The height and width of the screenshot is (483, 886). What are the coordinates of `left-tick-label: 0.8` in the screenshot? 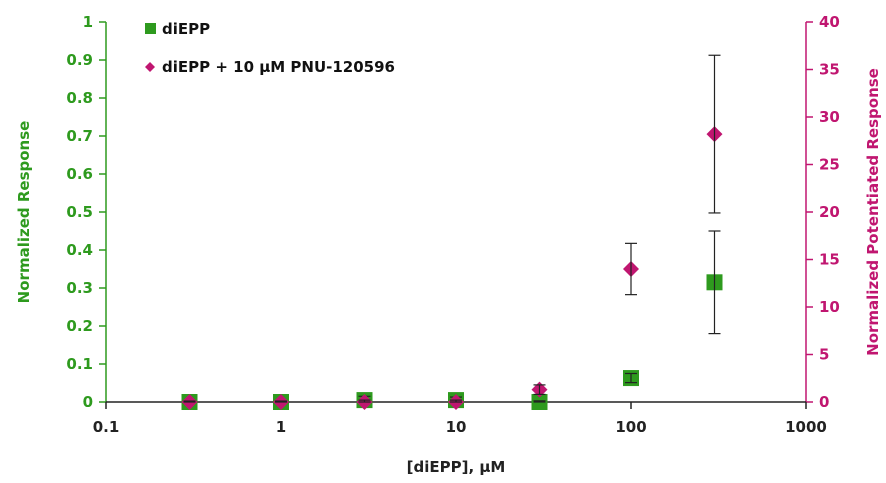 It's located at (79, 98).